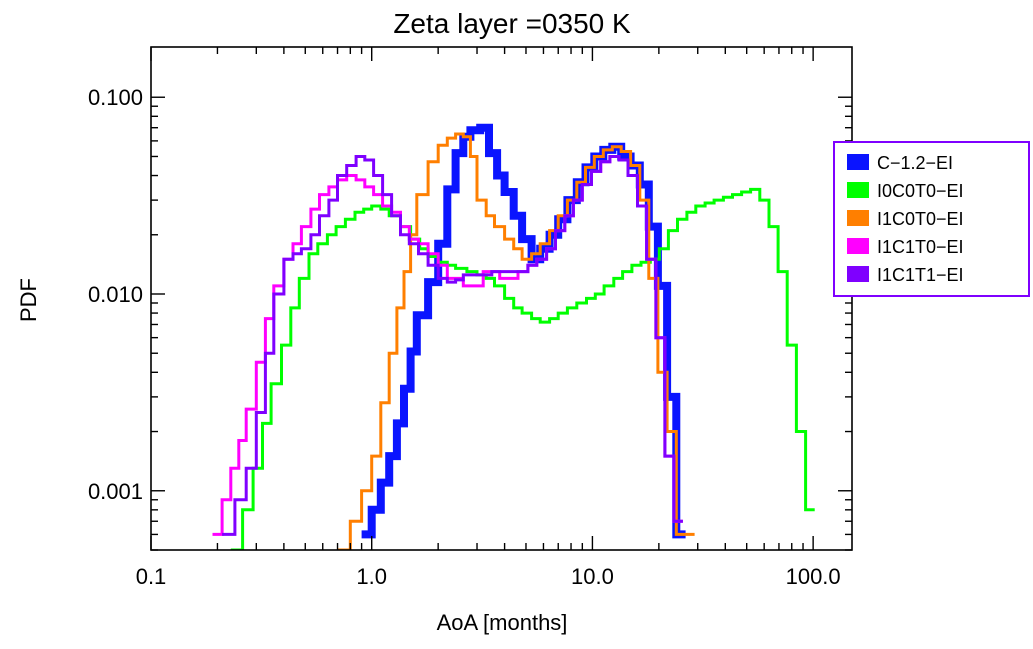 The width and height of the screenshot is (1033, 649). Describe the element at coordinates (813, 576) in the screenshot. I see `x-tick-label: 100.0` at that location.